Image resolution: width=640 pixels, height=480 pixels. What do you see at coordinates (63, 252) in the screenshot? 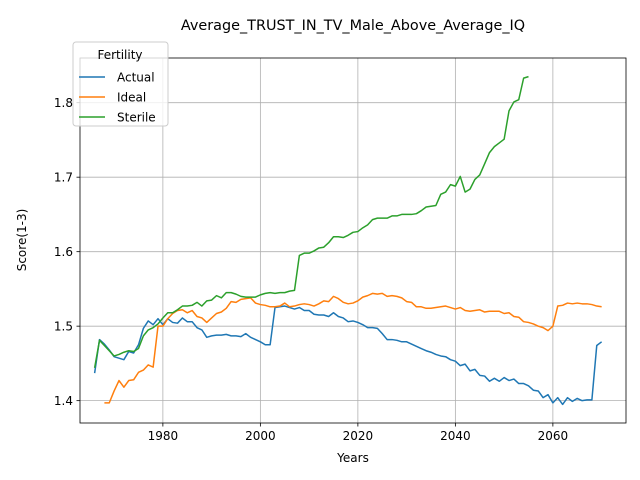
I see `y-tick-label: 1.6` at bounding box center [63, 252].